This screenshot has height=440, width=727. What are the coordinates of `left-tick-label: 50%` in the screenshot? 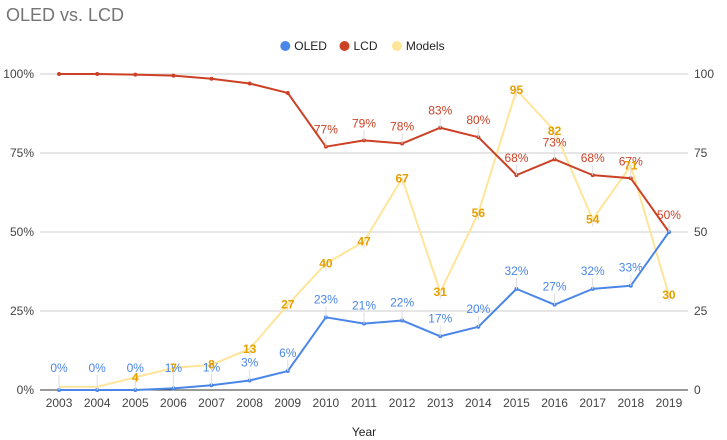 It's located at (22, 232).